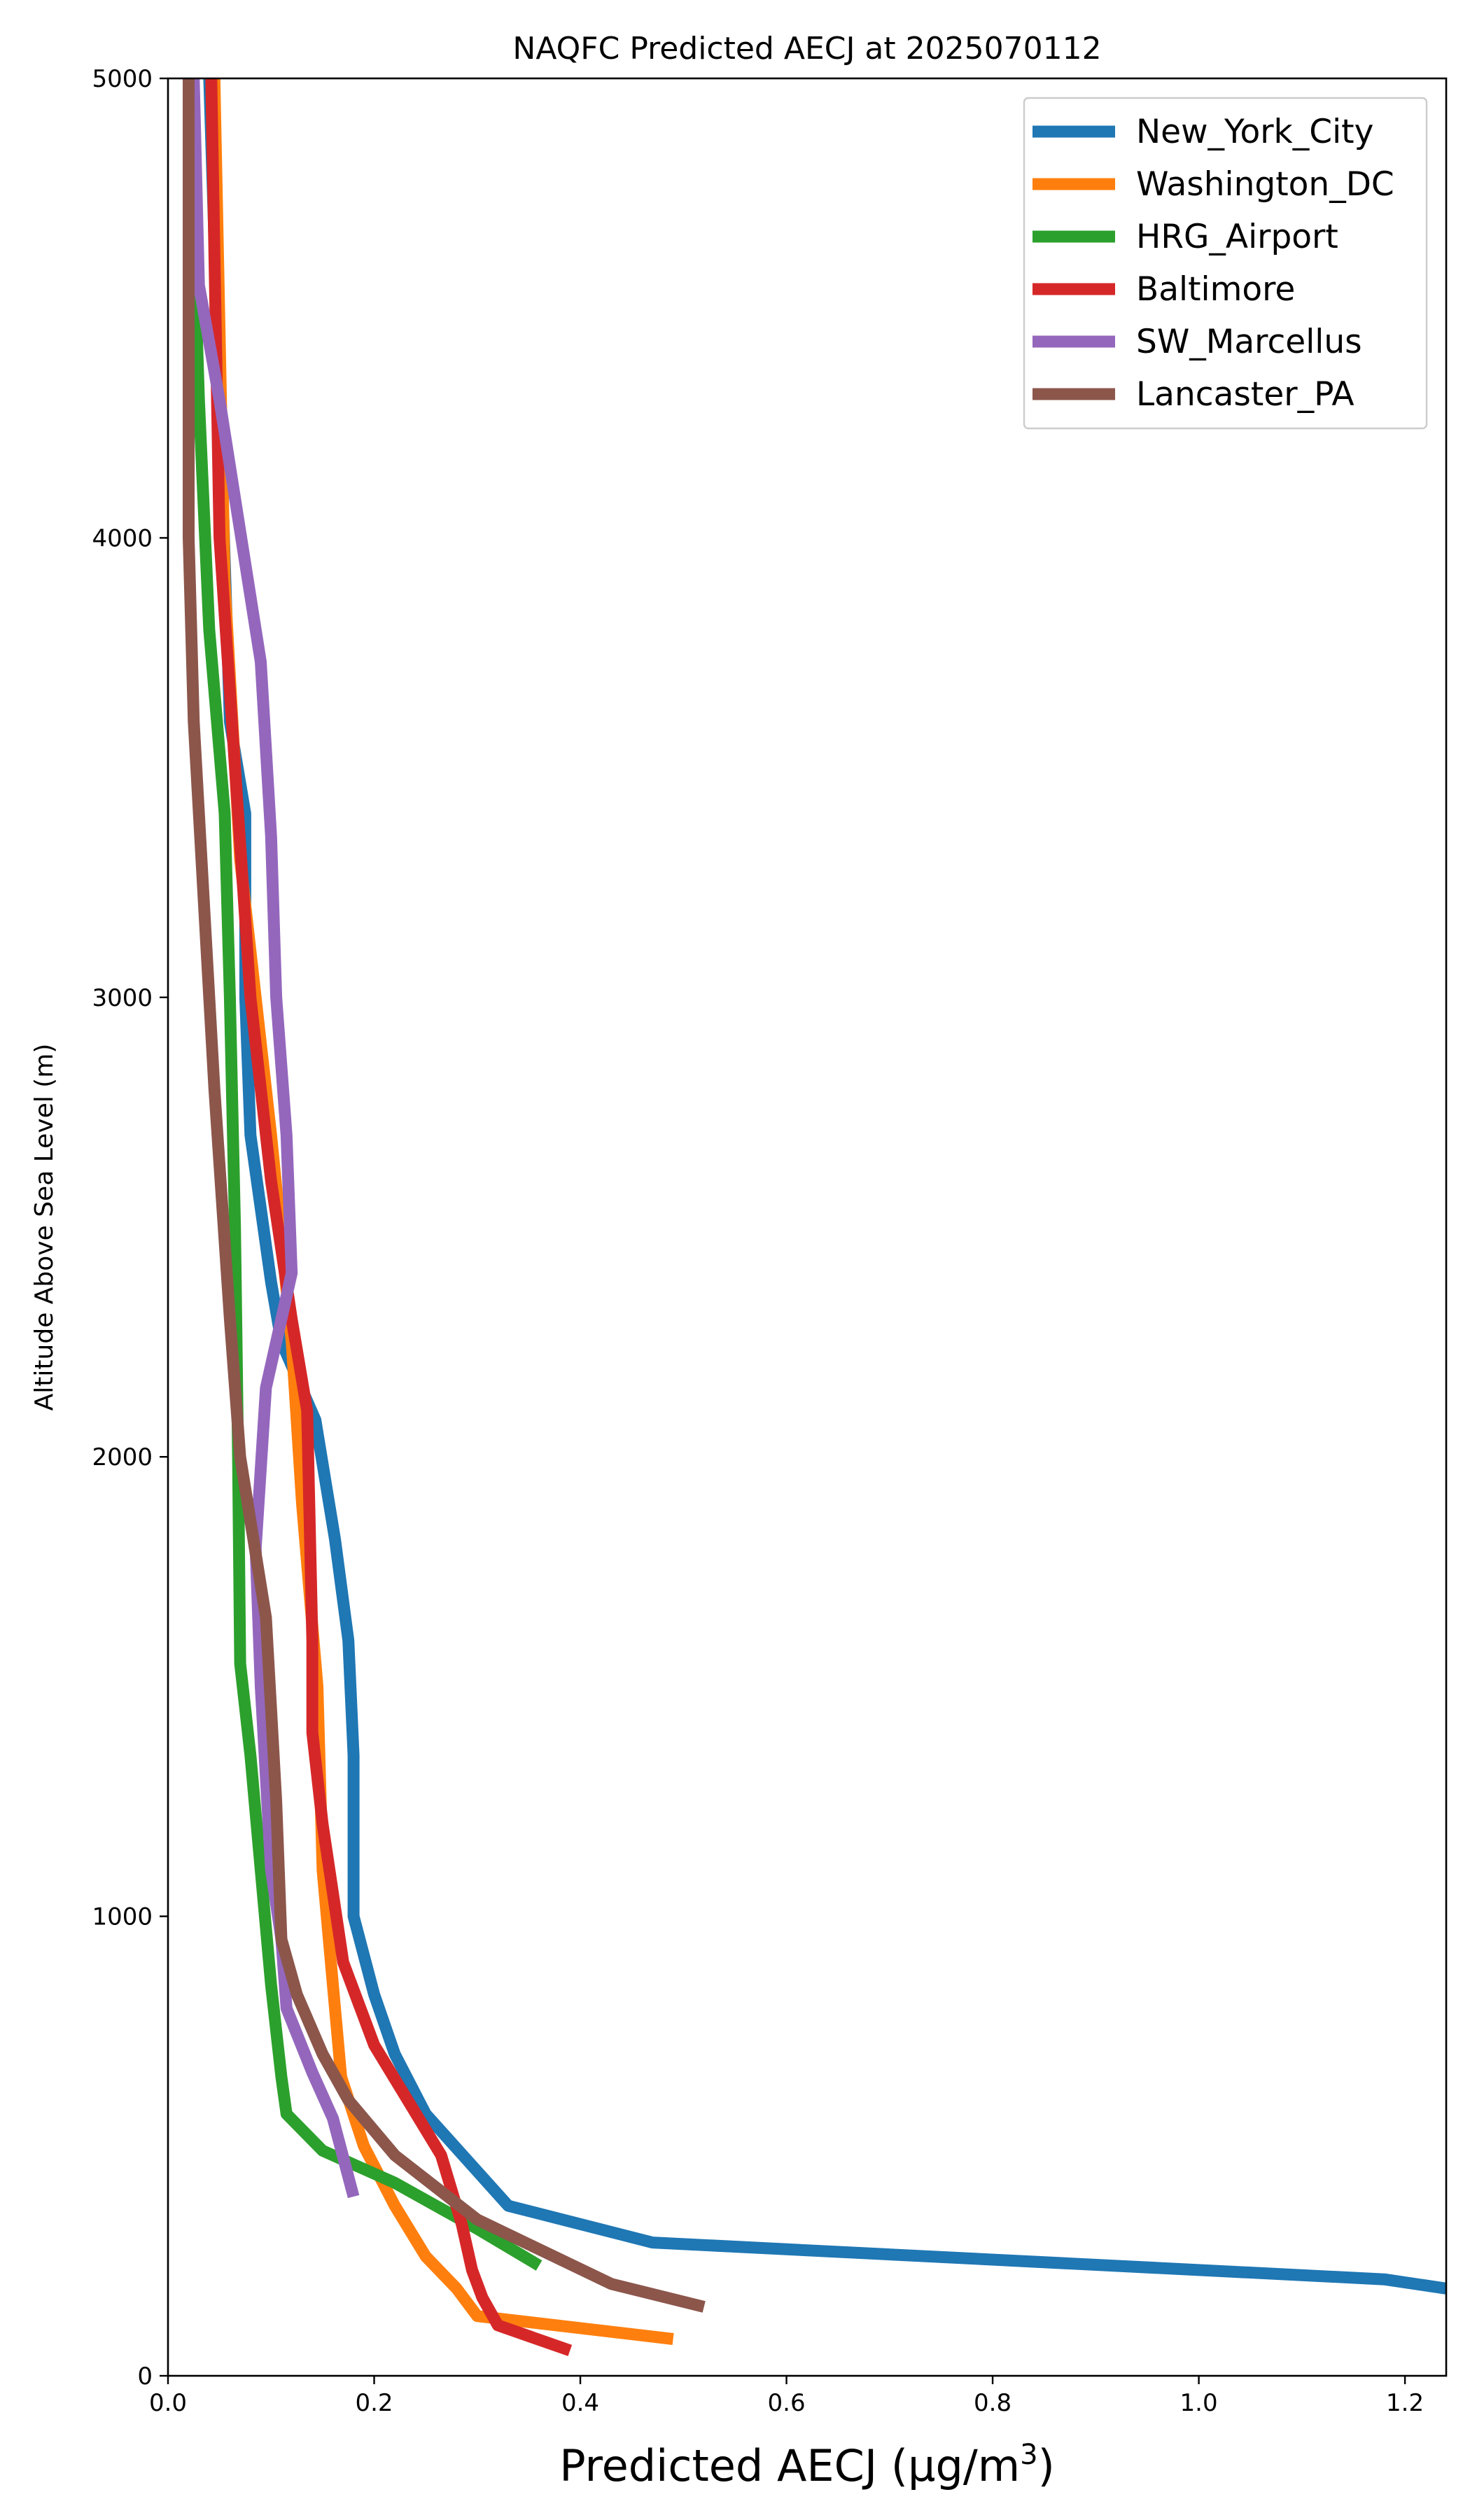 This screenshot has height=2520, width=1470. Describe the element at coordinates (122, 1457) in the screenshot. I see `y-tick-label: 2000` at that location.